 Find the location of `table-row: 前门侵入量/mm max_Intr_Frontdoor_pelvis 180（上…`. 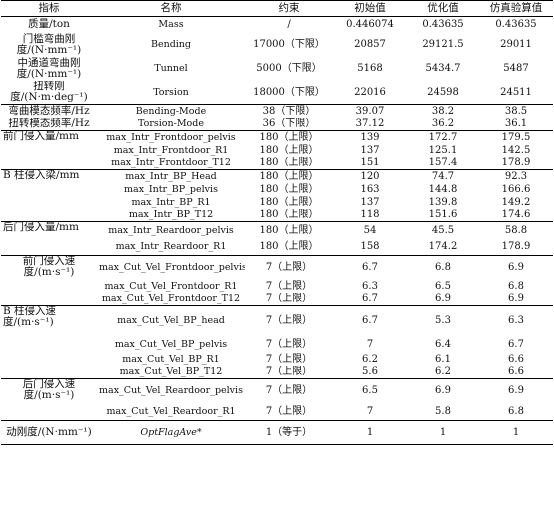

table-row: 前门侵入量/mm max_Intr_Frontdoor_pelvis 180（上… is located at coordinates (277, 150).